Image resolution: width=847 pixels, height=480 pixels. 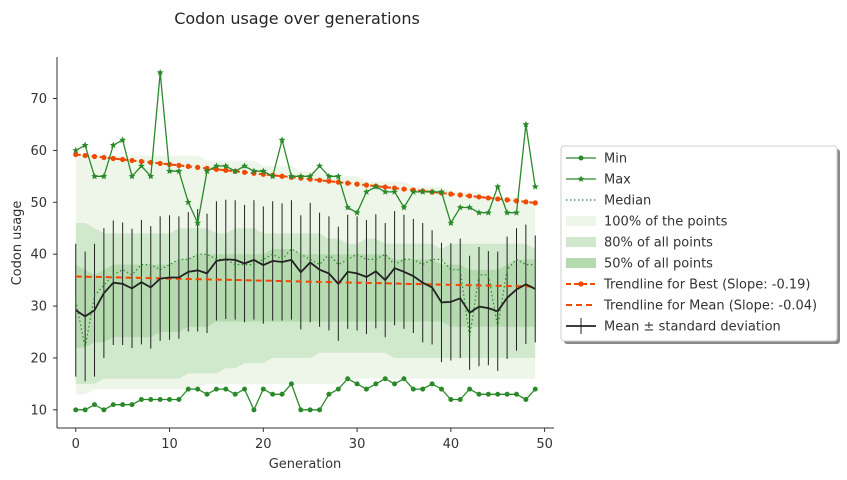 What do you see at coordinates (710, 306) in the screenshot?
I see `legend-label: Trendline for Mean (Slope: -0.04)` at bounding box center [710, 306].